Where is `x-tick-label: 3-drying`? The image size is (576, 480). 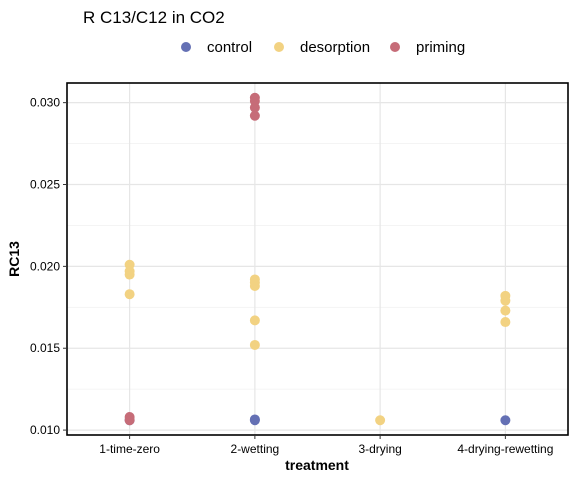 x-tick-label: 3-drying is located at coordinates (379, 449).